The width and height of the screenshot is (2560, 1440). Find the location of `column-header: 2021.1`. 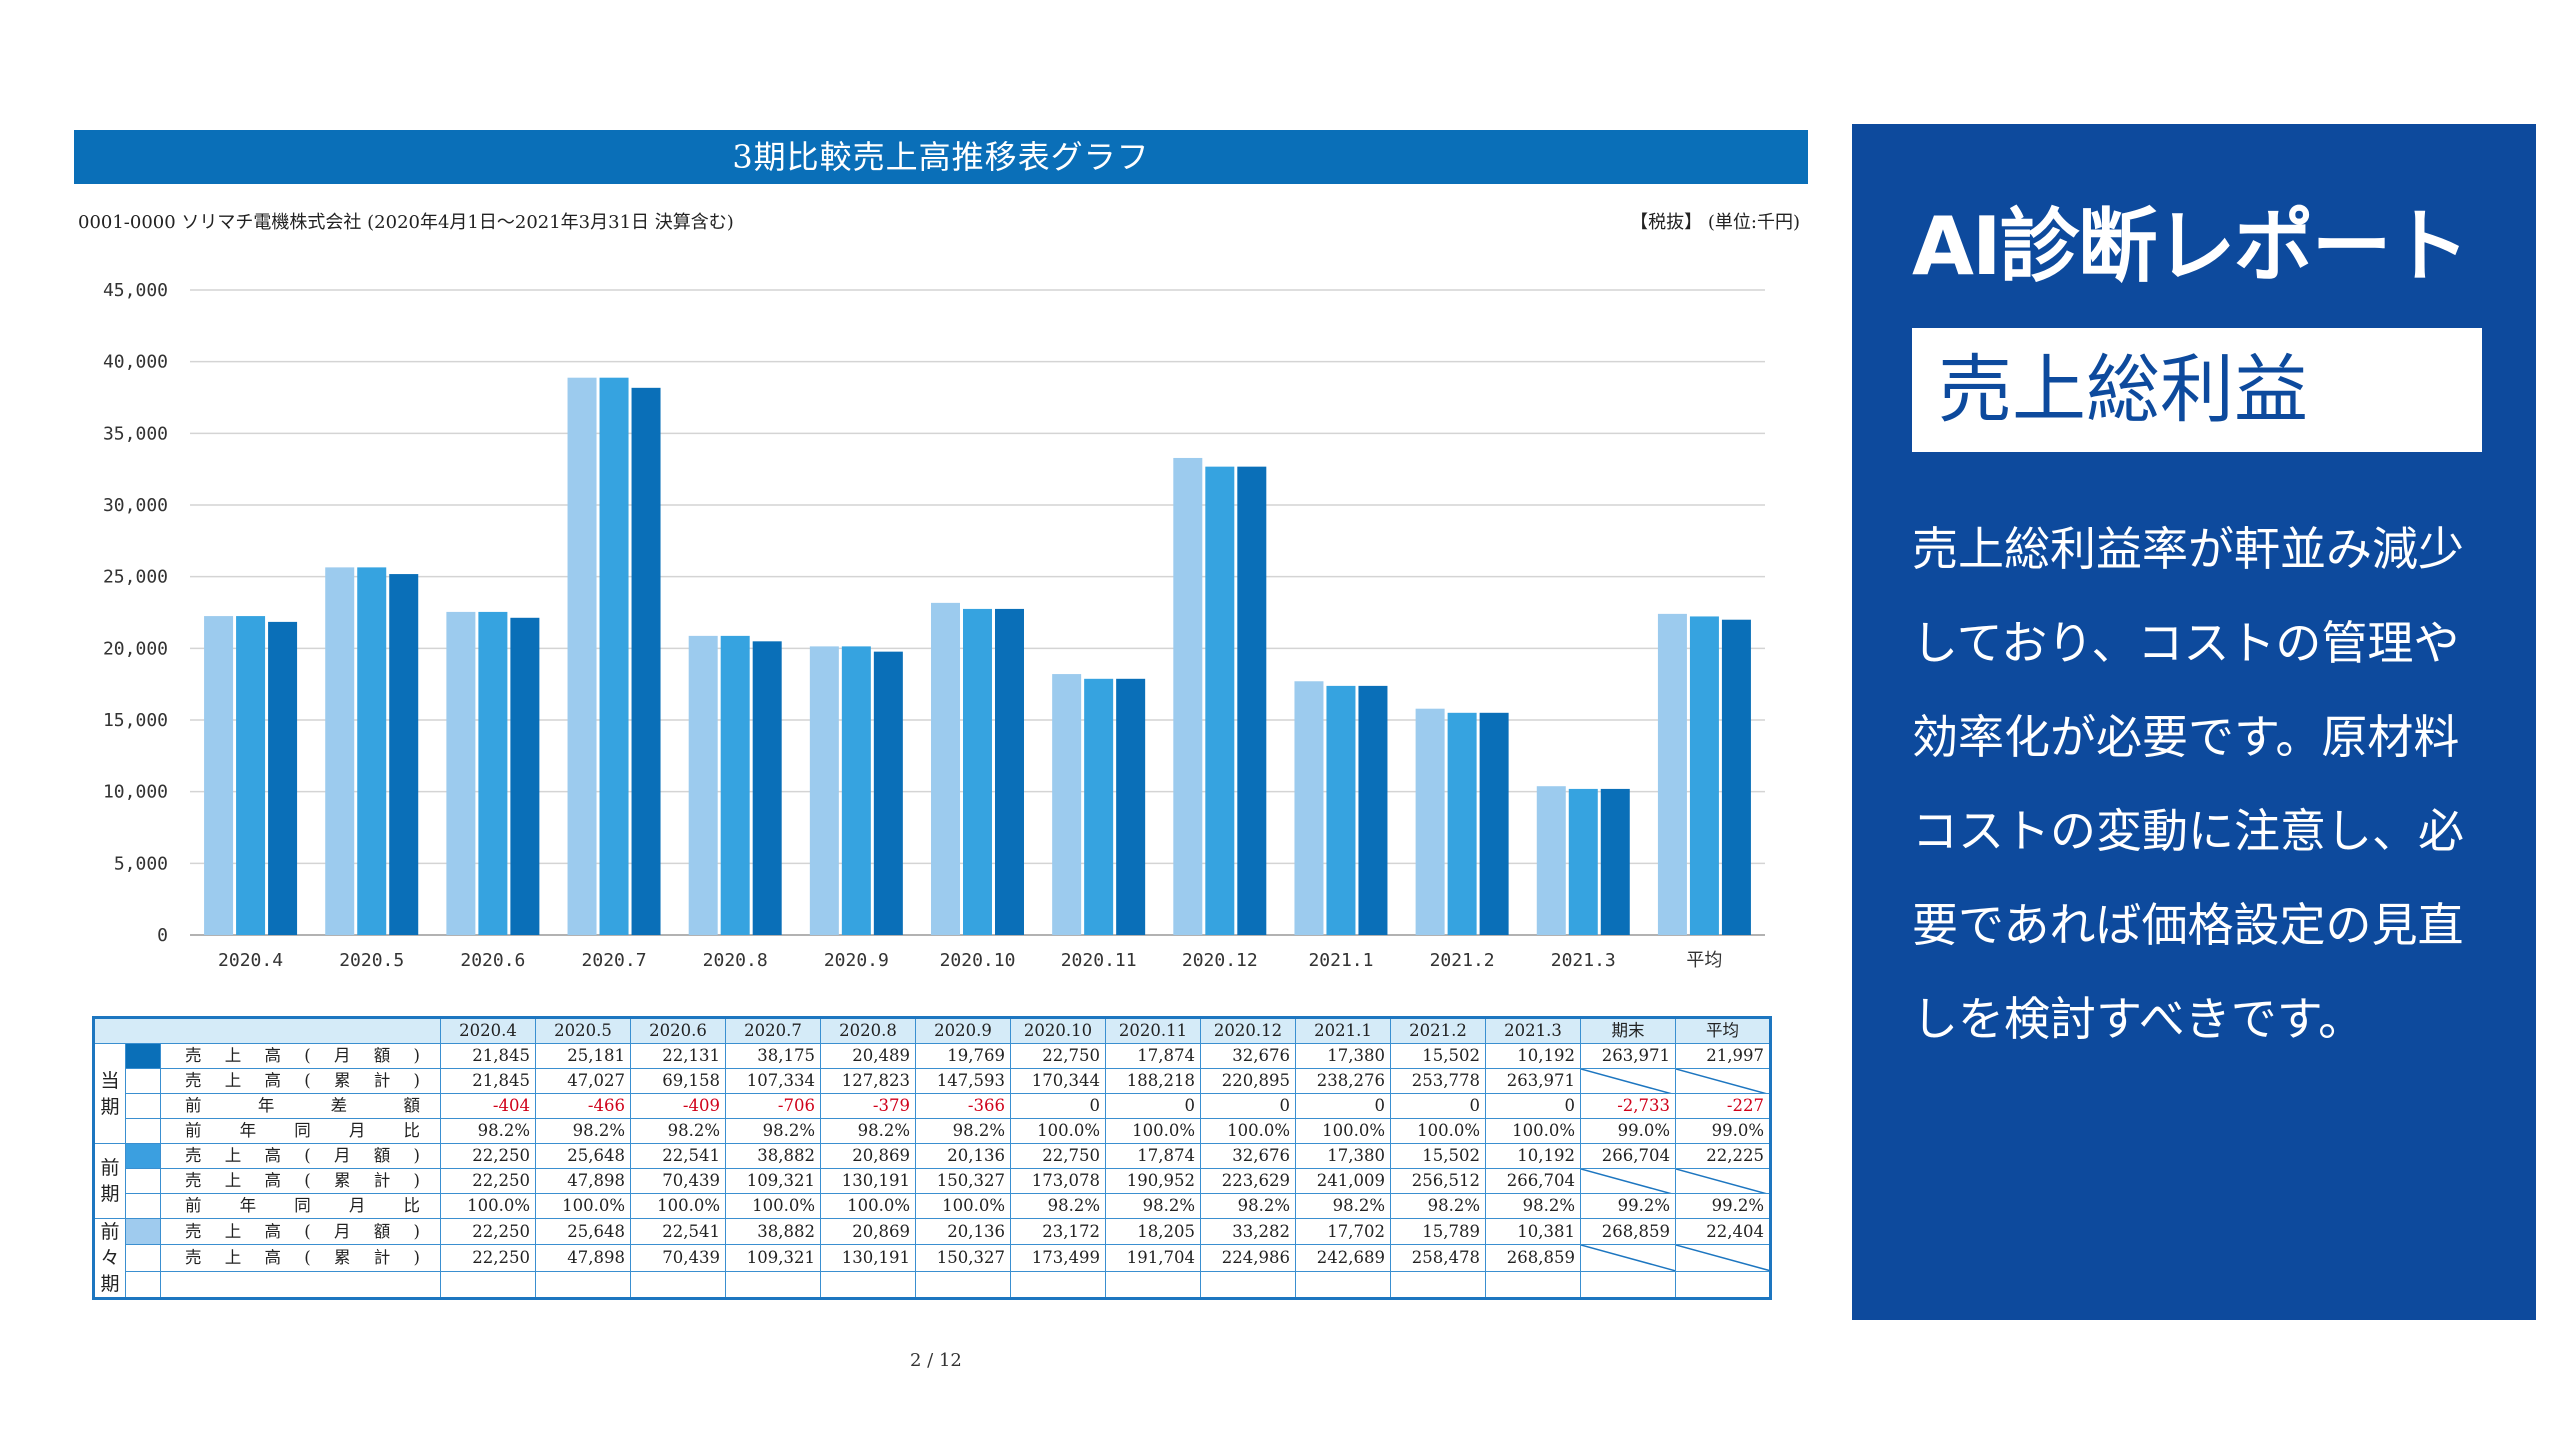

column-header: 2021.1 is located at coordinates (1343, 1030).